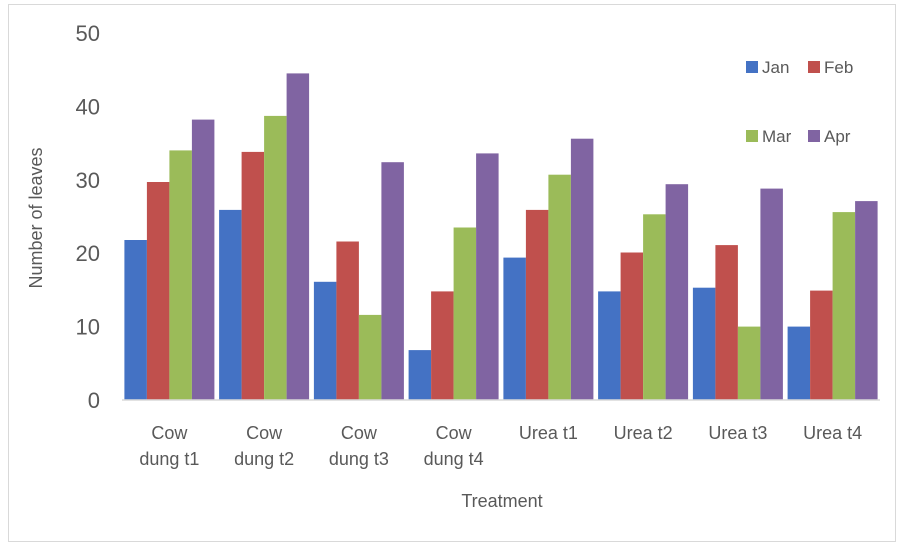  I want to click on x-tick-label: Urea t4, so click(832, 433).